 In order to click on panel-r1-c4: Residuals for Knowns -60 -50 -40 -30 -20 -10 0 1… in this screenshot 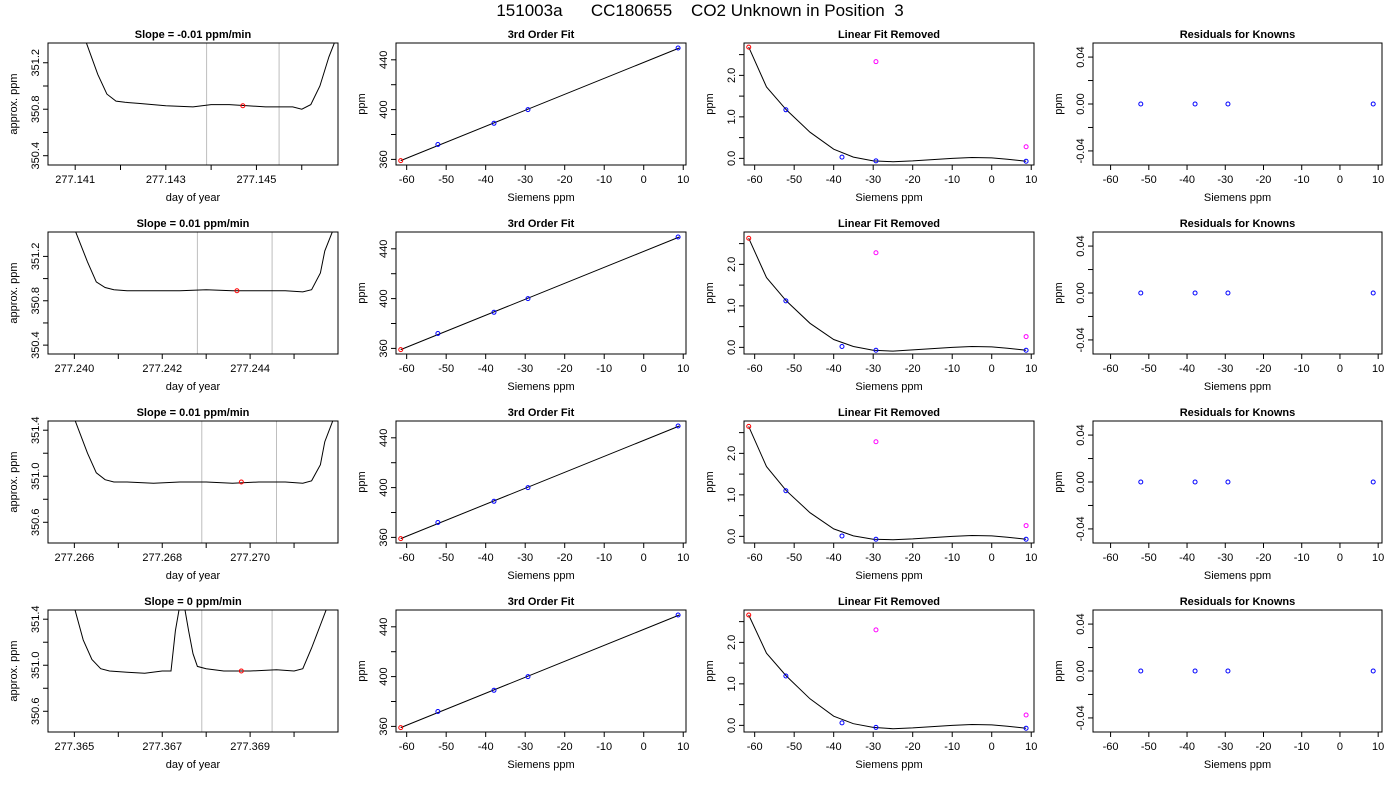, I will do `click(1218, 116)`.